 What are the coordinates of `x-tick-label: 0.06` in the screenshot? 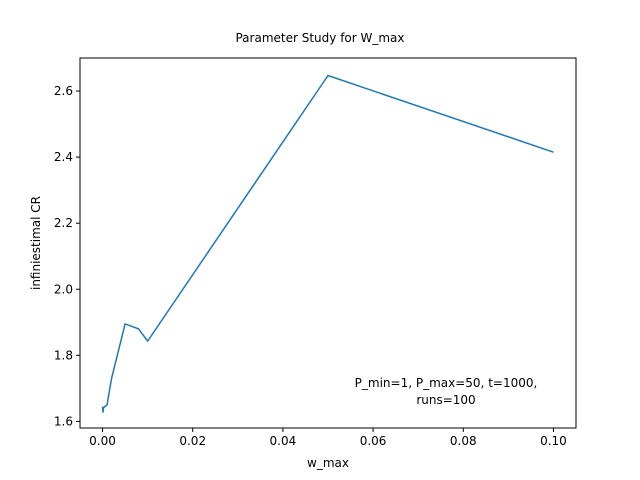 It's located at (373, 441).